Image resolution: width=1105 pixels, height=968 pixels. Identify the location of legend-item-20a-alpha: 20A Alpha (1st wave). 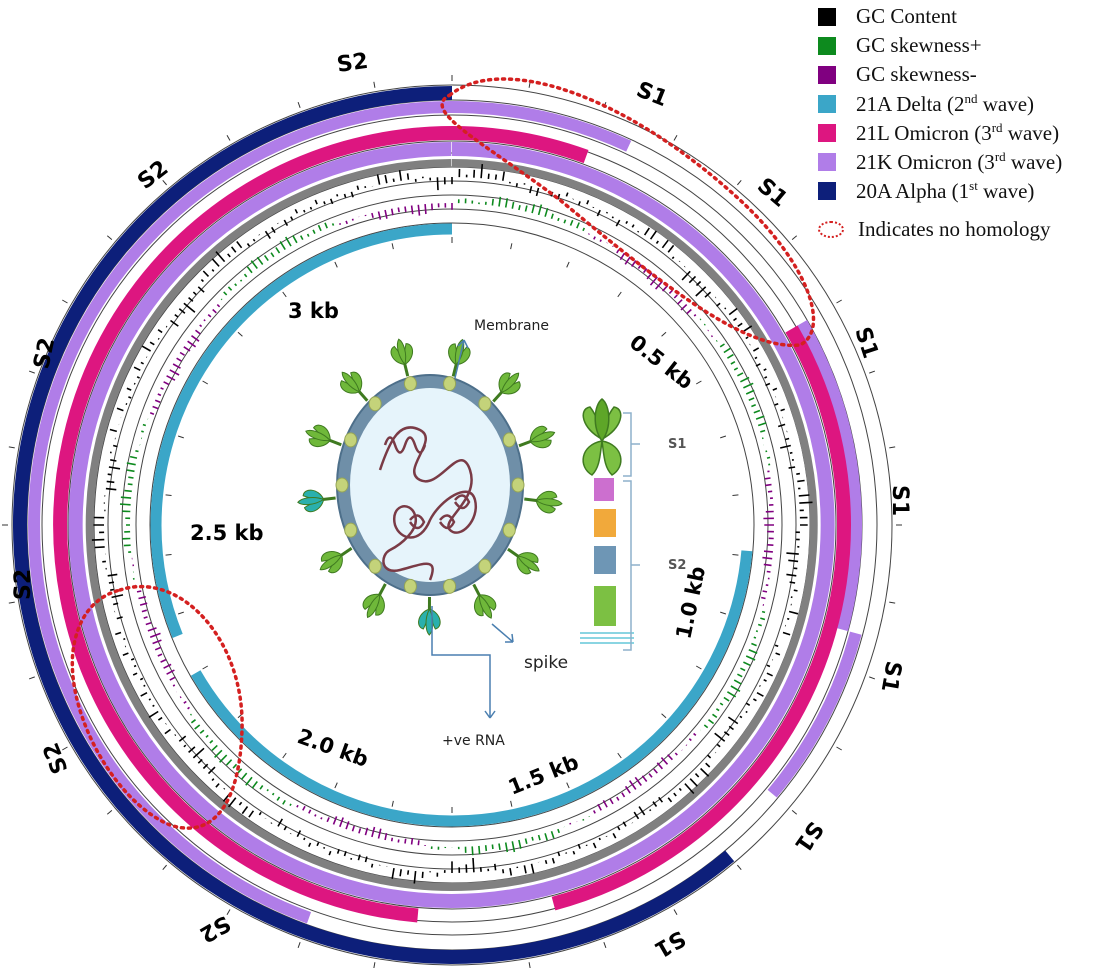
(960, 190).